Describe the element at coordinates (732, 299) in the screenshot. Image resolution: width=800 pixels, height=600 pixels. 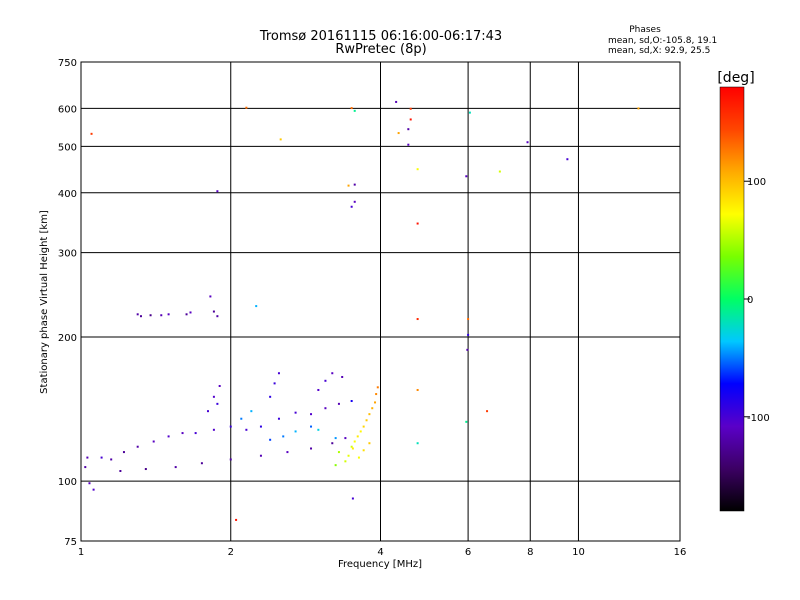
I see `colorbar` at that location.